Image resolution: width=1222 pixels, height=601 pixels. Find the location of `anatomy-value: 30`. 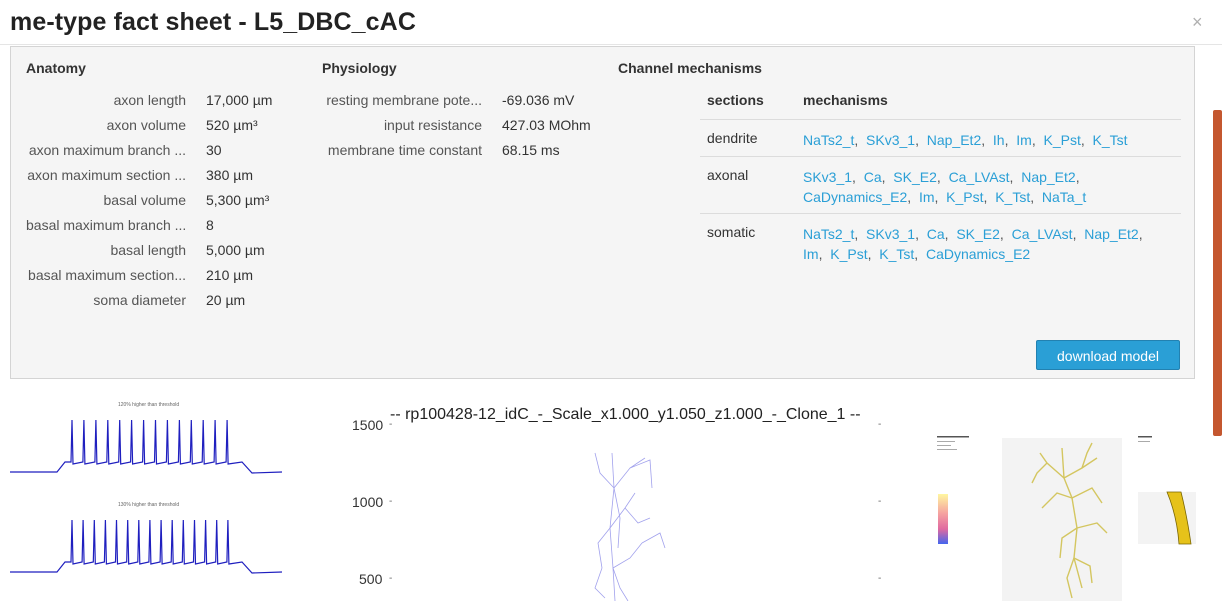

anatomy-value: 30 is located at coordinates (214, 150).